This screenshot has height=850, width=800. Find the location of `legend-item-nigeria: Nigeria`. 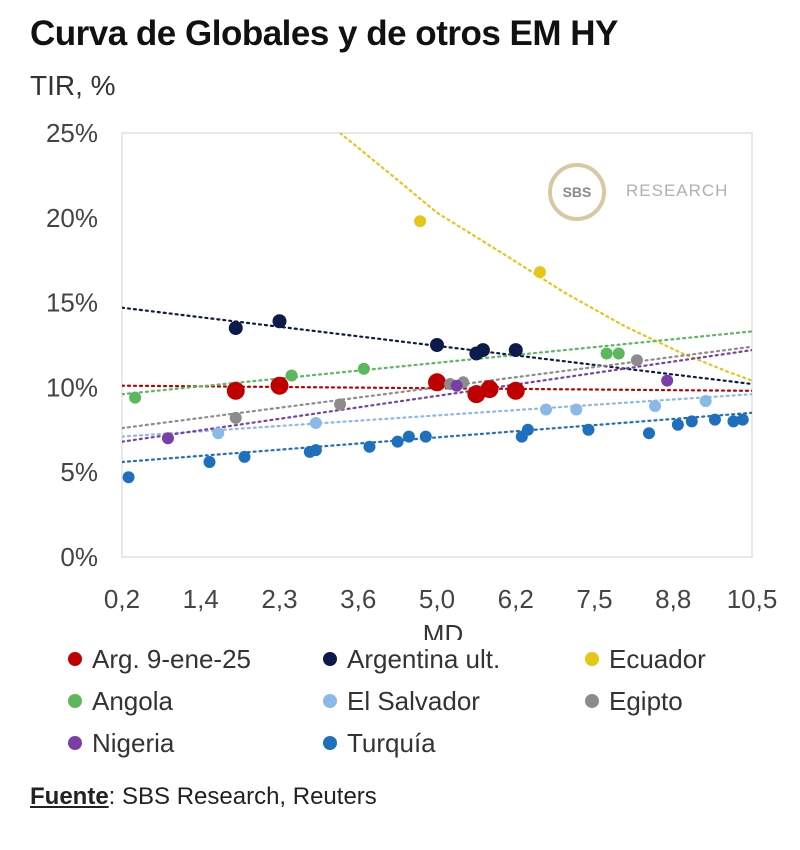

legend-item-nigeria: Nigeria is located at coordinates (121, 743).